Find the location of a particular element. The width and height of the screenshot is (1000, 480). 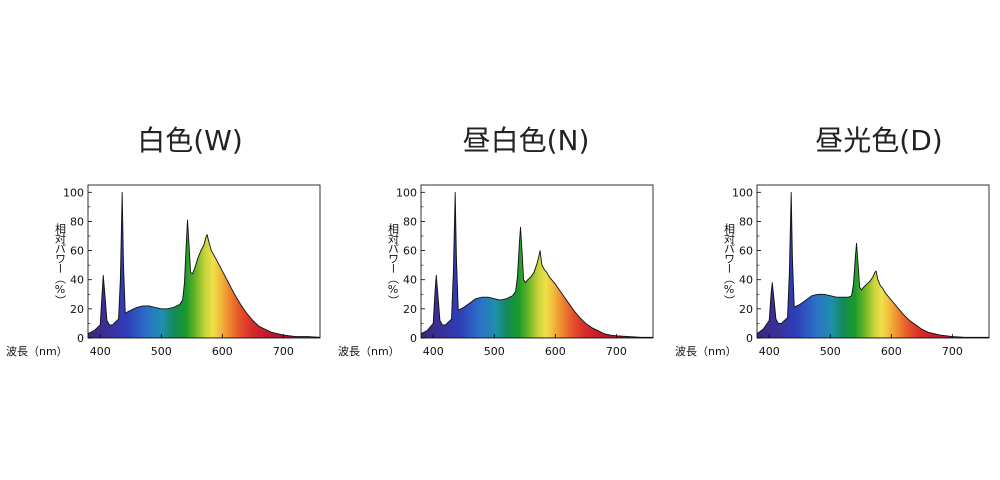

chart-title: 昼白色(N) is located at coordinates (526, 140).